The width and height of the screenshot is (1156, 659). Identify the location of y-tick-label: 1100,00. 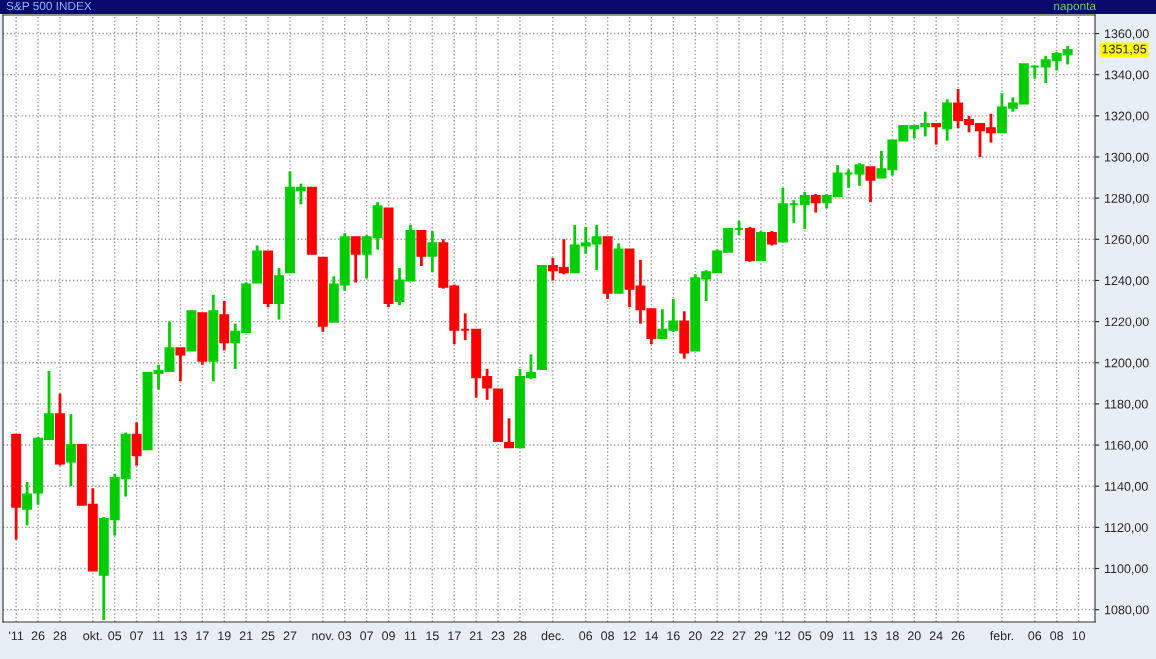
(1126, 569).